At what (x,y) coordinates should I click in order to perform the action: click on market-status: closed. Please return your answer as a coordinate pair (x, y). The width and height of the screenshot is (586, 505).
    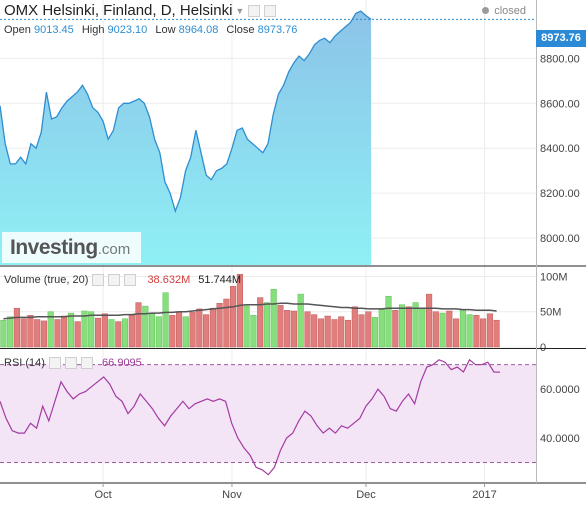
    Looking at the image, I should click on (504, 11).